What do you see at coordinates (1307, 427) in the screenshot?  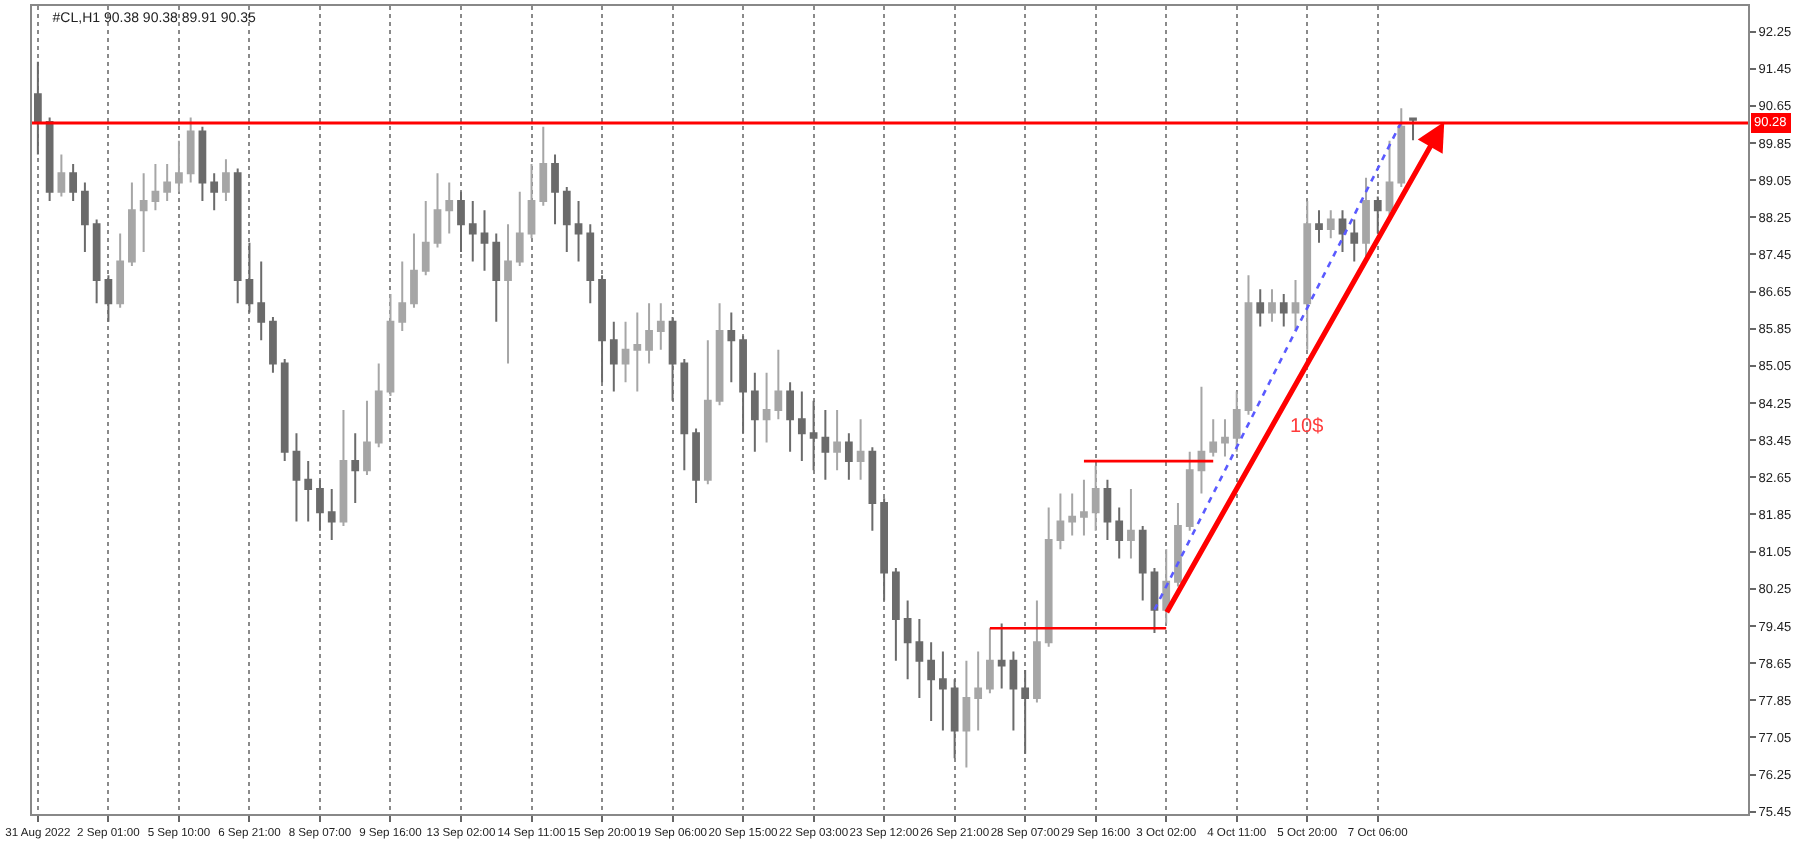 I see `annotation: 10$` at bounding box center [1307, 427].